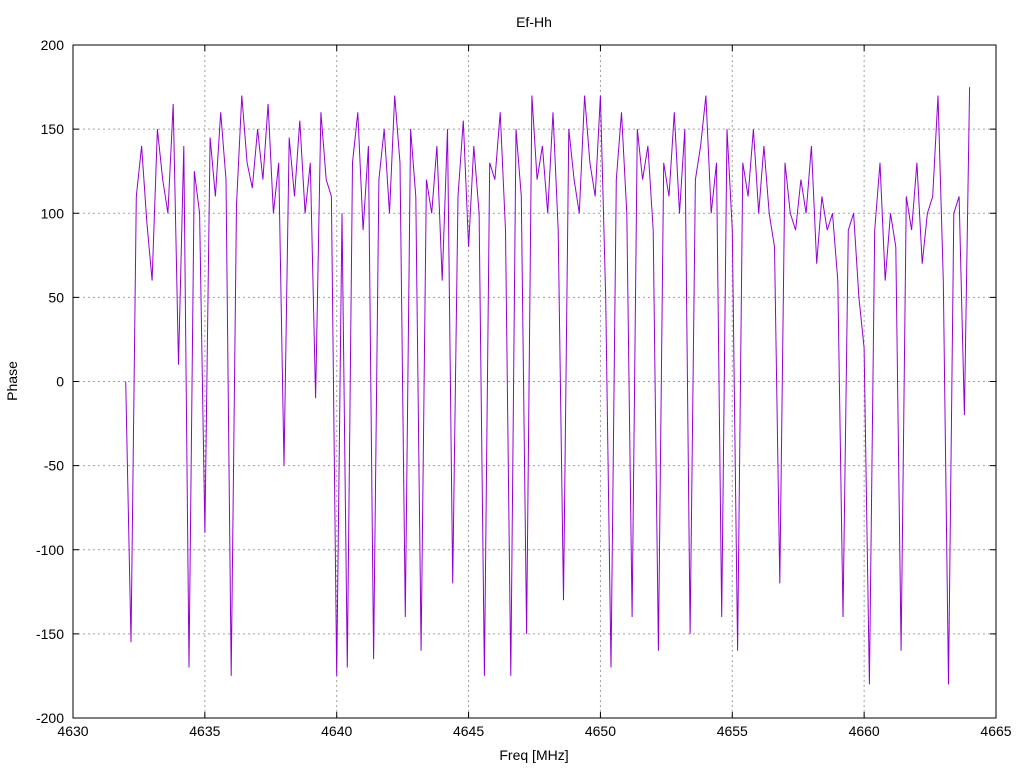 Image resolution: width=1024 pixels, height=768 pixels. I want to click on y-tick-label: -150, so click(50, 634).